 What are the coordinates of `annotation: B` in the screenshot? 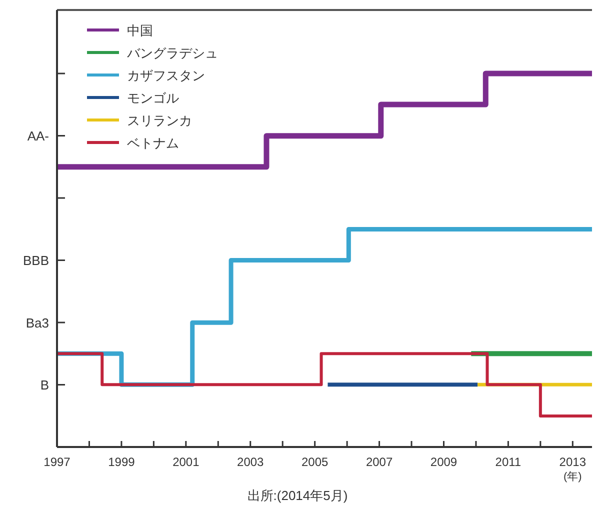 It's located at (44, 385).